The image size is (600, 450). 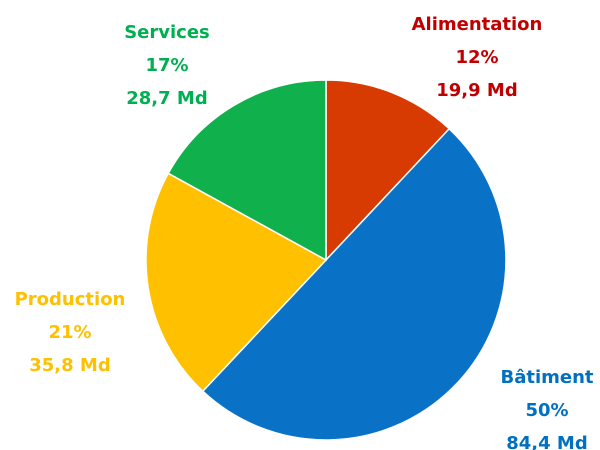 What do you see at coordinates (167, 32) in the screenshot?
I see `slice-label: Services` at bounding box center [167, 32].